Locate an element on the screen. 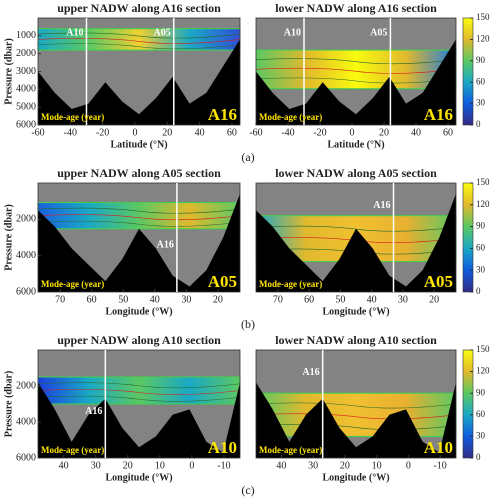 This screenshot has width=500, height=497. crossing-label: A05 is located at coordinates (162, 32).